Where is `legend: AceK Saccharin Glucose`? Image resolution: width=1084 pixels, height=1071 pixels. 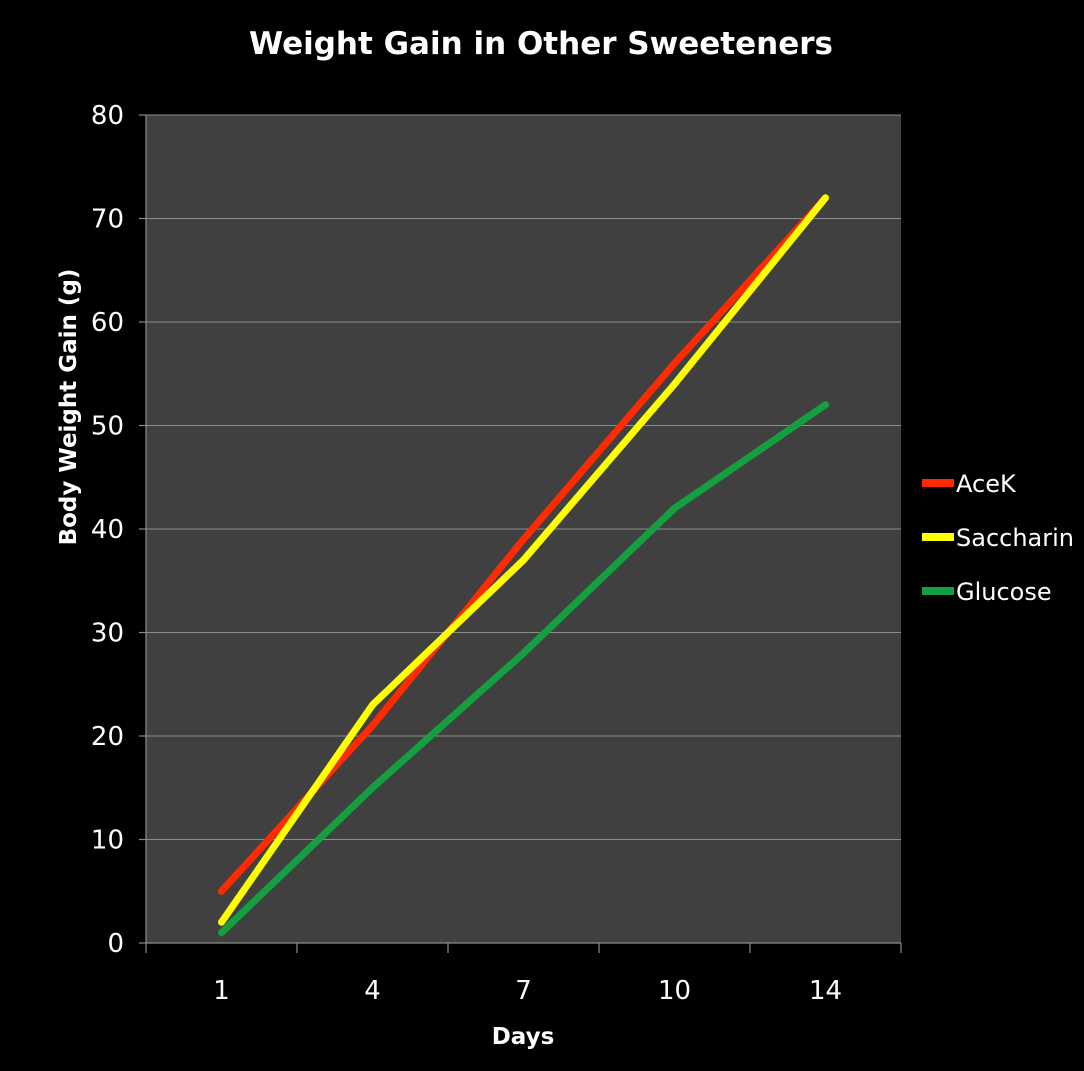
legend: AceK Saccharin Glucose is located at coordinates (998, 538).